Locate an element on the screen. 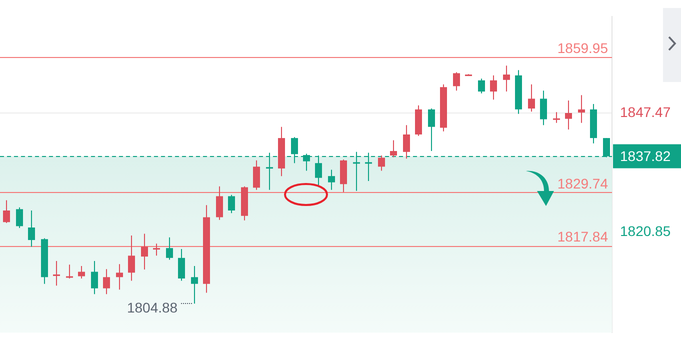  annotation: 1804.88 is located at coordinates (152, 307).